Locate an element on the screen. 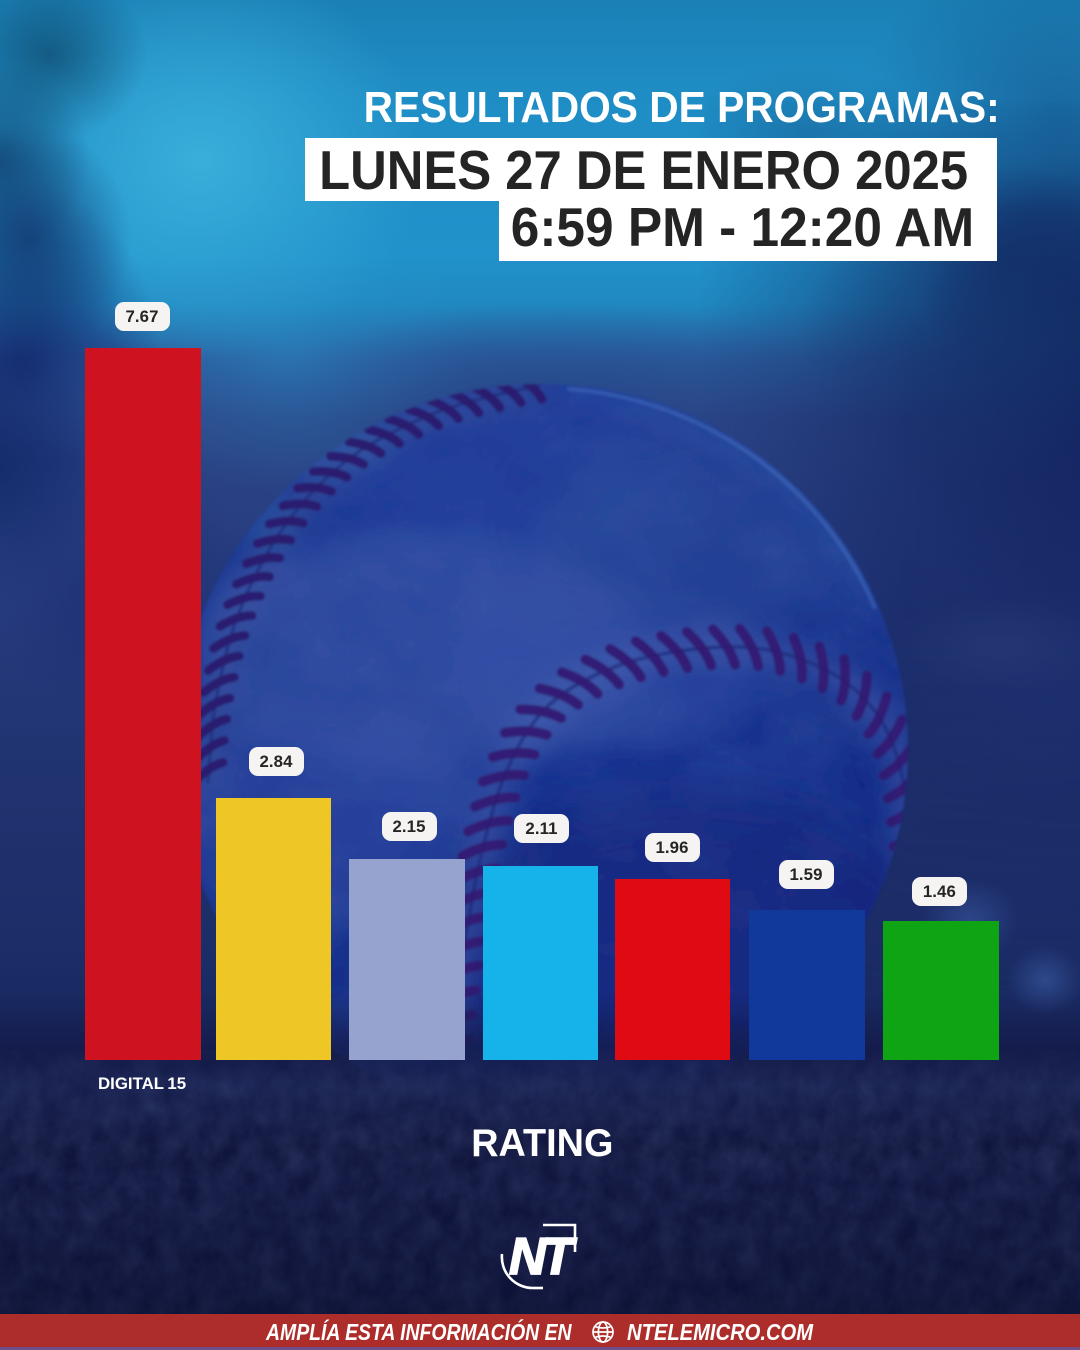  svg-text: NT is located at coordinates (543, 1256).